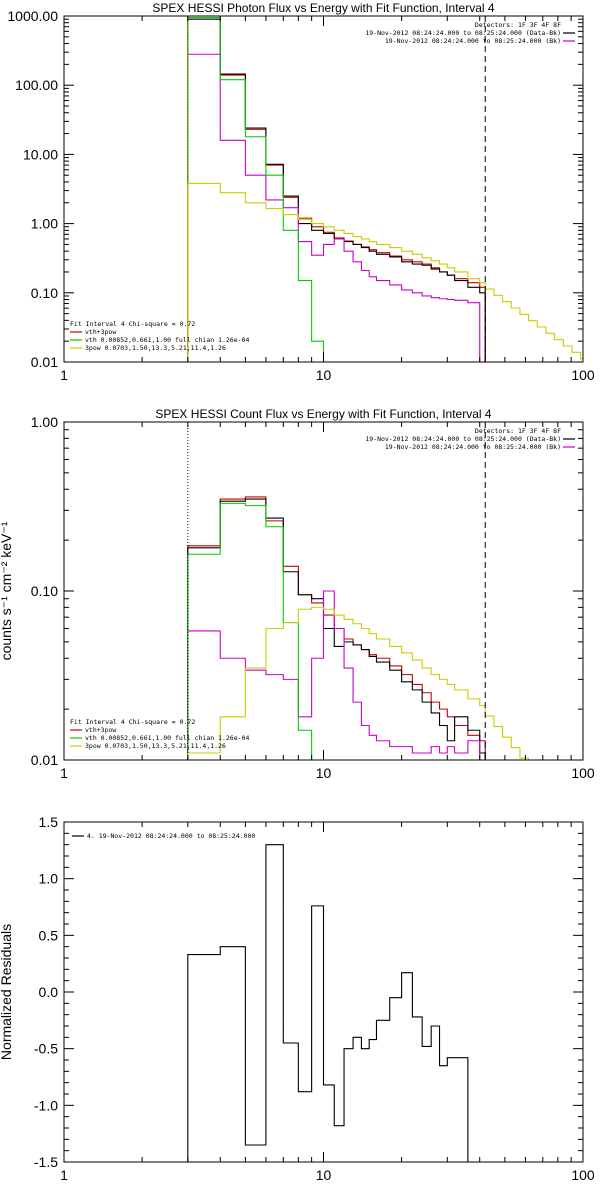 This screenshot has width=600, height=1200. Describe the element at coordinates (40, 154) in the screenshot. I see `y-tick-label: 10.00` at that location.